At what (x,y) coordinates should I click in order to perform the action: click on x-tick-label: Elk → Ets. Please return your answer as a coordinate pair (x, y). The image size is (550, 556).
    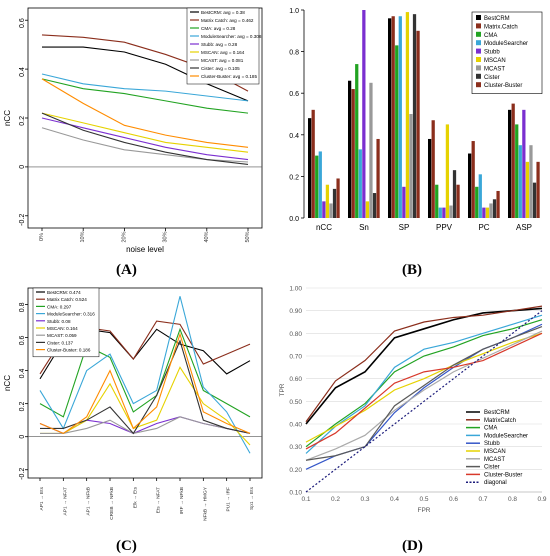
    Looking at the image, I should click on (135, 497).